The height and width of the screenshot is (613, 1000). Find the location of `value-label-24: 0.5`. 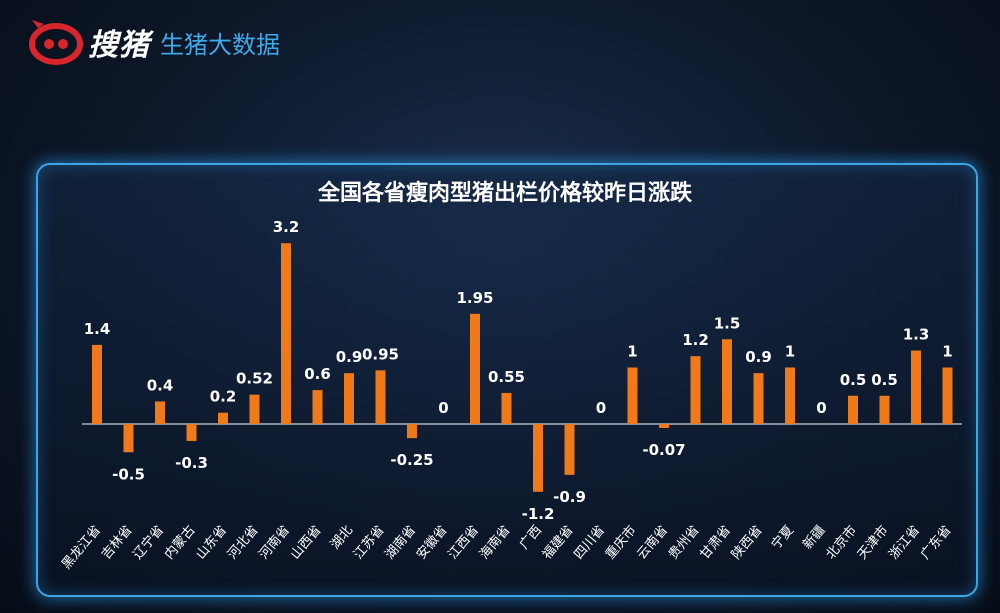

value-label-24: 0.5 is located at coordinates (853, 380).